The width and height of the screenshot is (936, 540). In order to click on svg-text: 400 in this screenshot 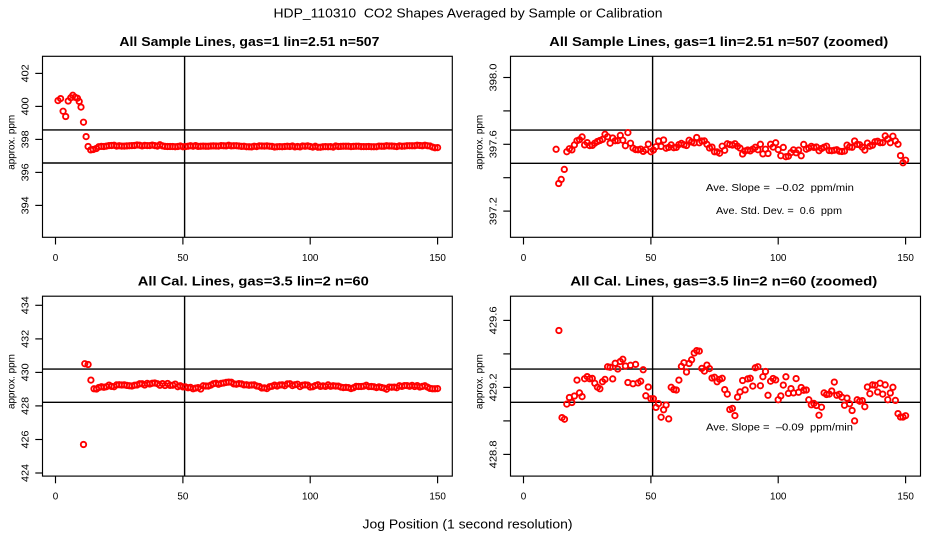, I will do `click(25, 106)`.